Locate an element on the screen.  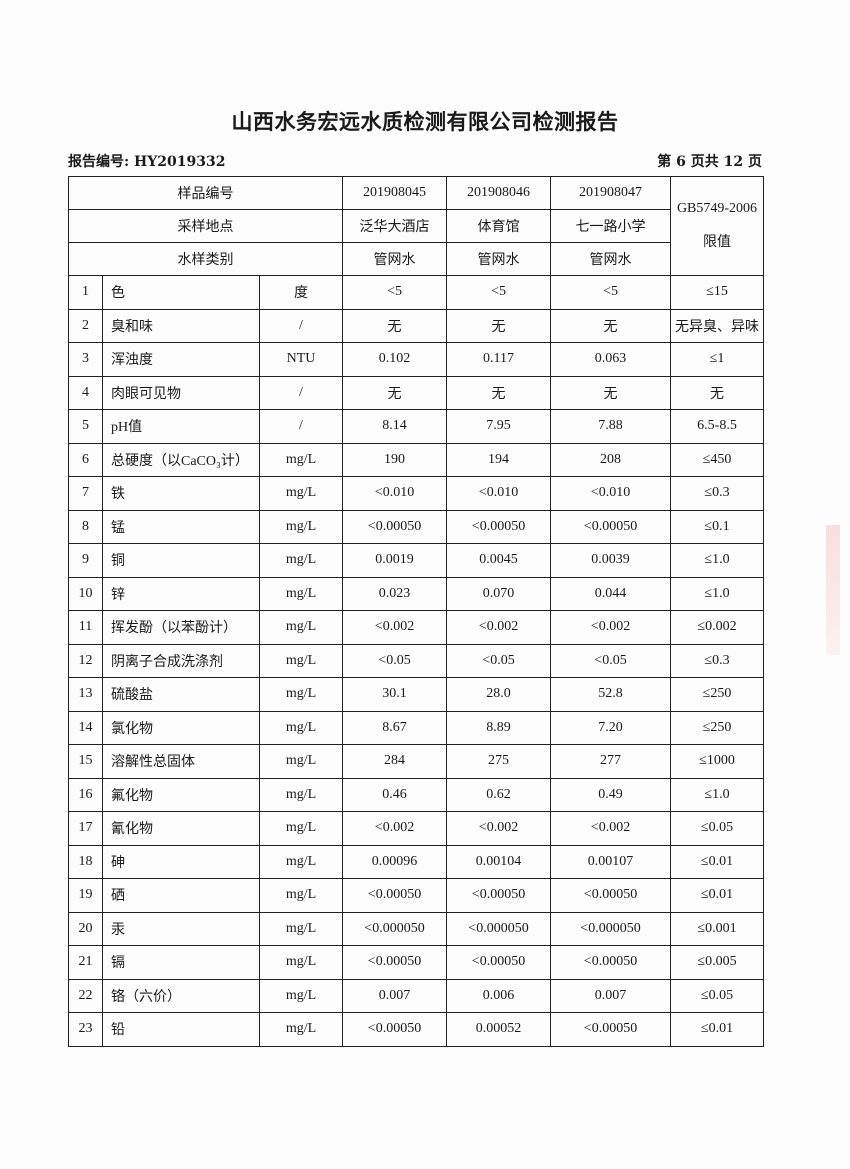
row-number: 20 is located at coordinates (85, 928).